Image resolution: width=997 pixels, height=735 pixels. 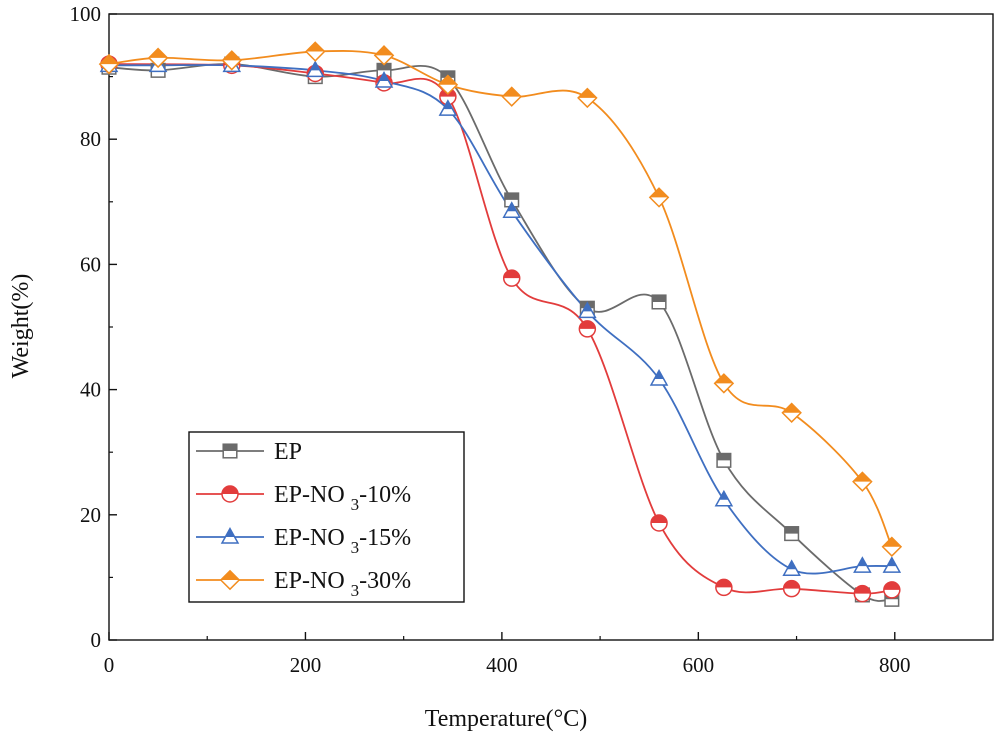 What do you see at coordinates (90, 139) in the screenshot?
I see `y-tick-label: 80` at bounding box center [90, 139].